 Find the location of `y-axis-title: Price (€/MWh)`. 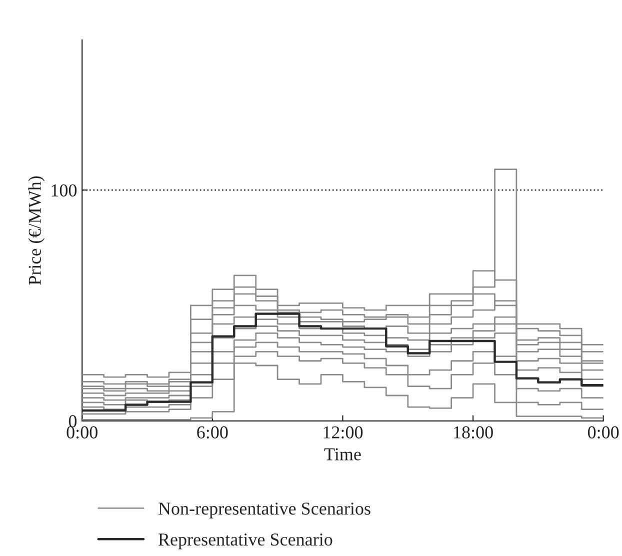

y-axis-title: Price (€/MWh) is located at coordinates (36, 230).